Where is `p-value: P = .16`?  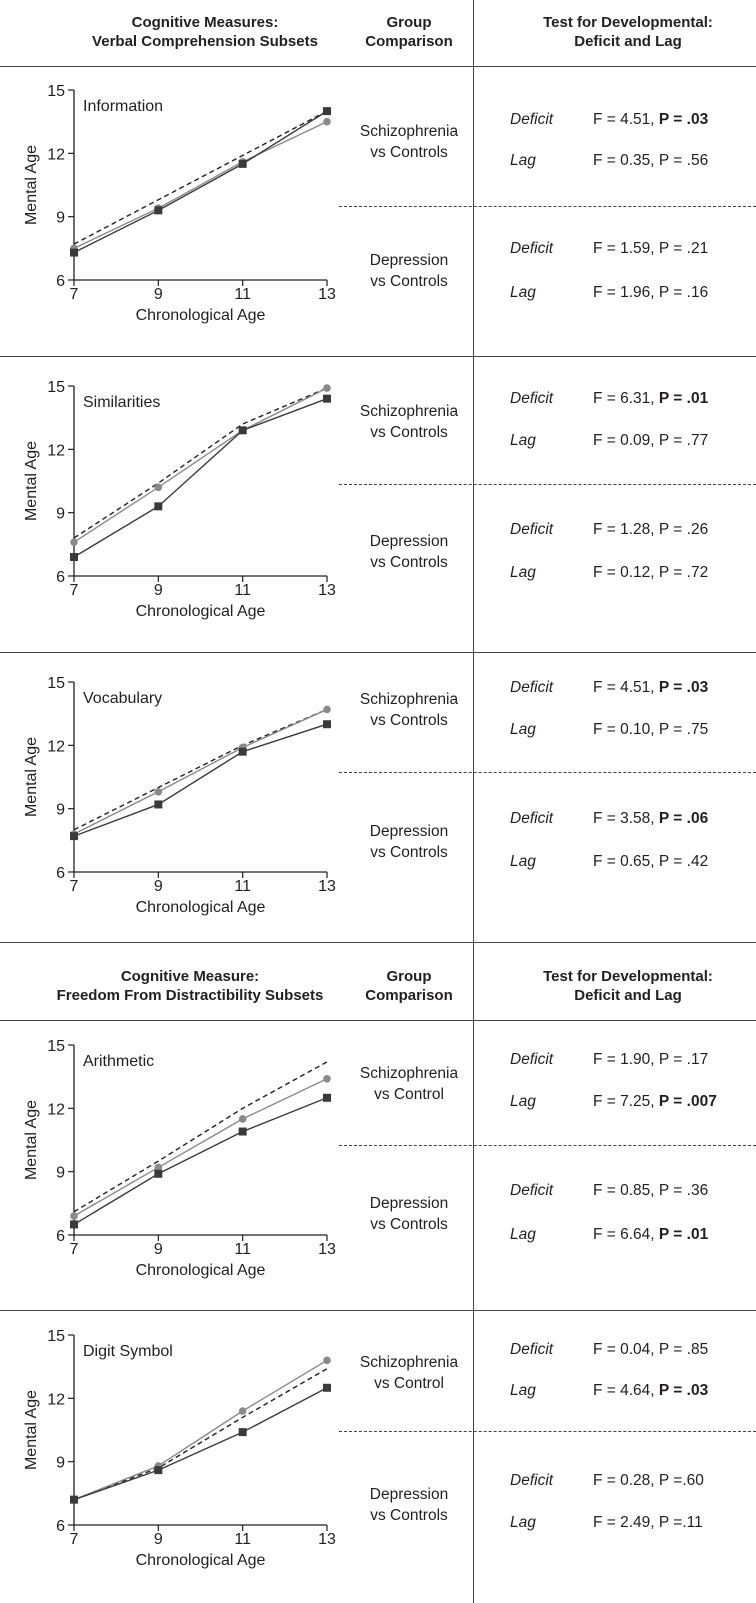
p-value: P = .16 is located at coordinates (683, 292).